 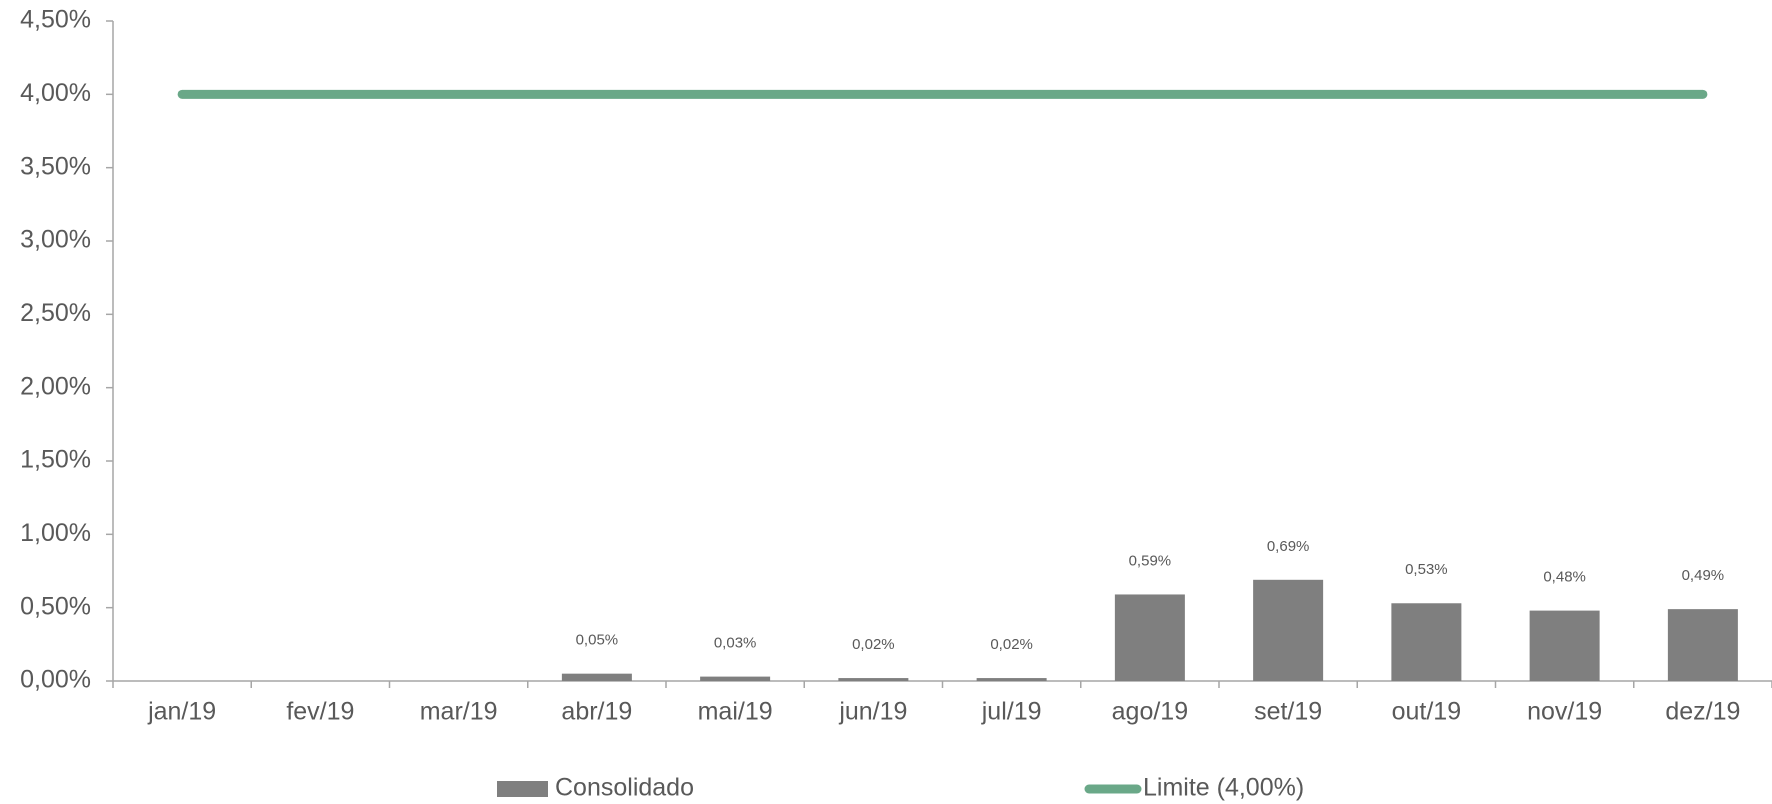 I want to click on data-label: 0,53%, so click(x=1426, y=569).